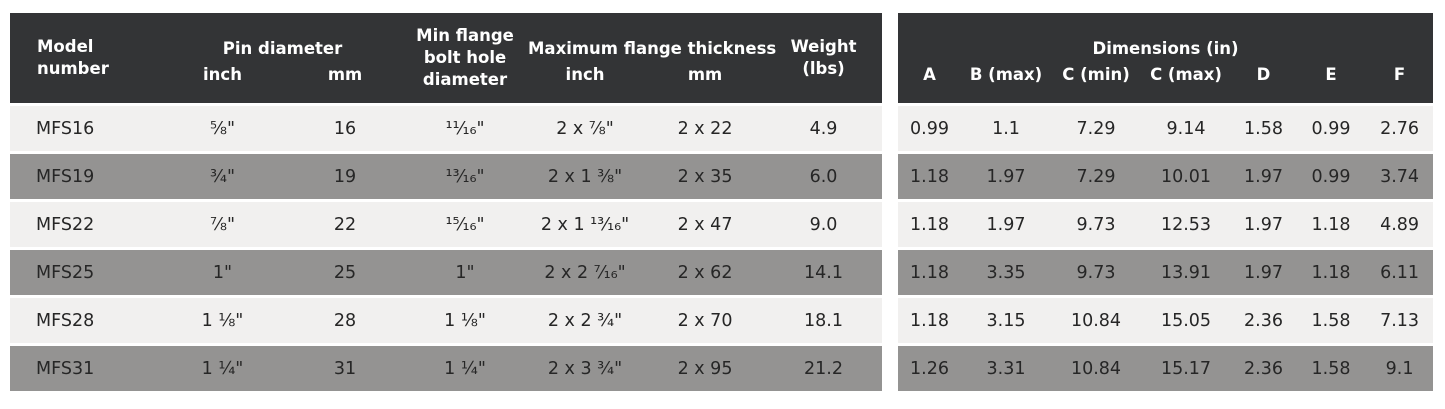 This screenshot has height=409, width=1445. I want to click on table-cell: 3.15, so click(1006, 320).